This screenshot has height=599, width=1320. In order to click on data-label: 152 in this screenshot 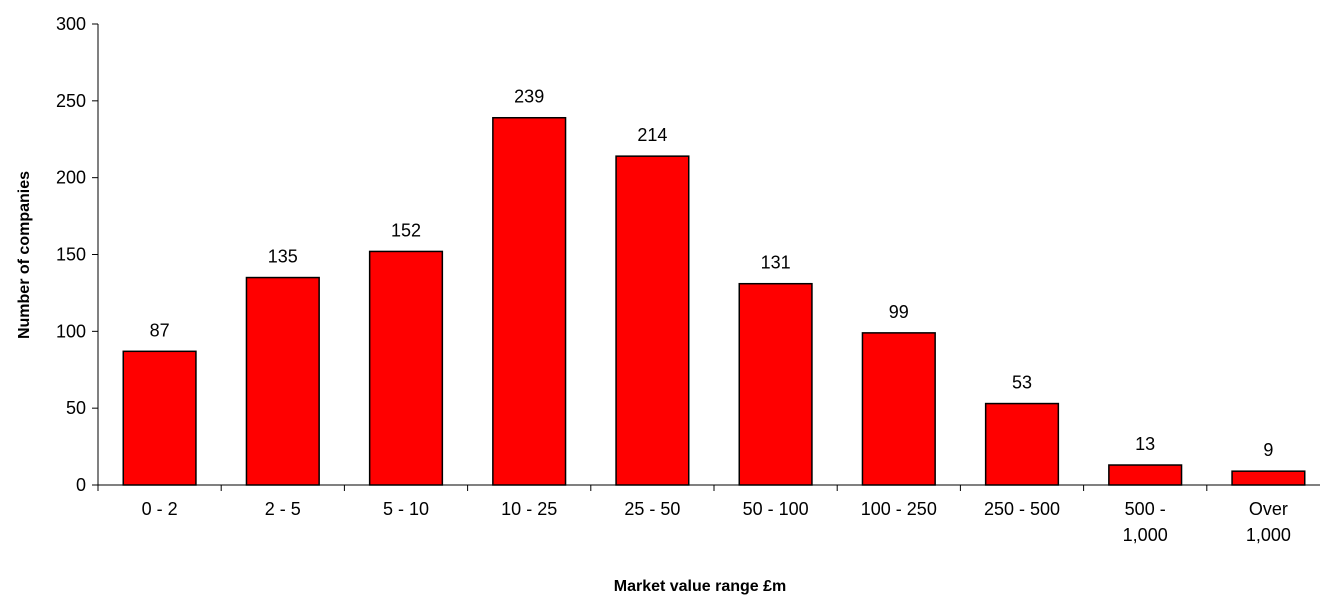, I will do `click(406, 230)`.